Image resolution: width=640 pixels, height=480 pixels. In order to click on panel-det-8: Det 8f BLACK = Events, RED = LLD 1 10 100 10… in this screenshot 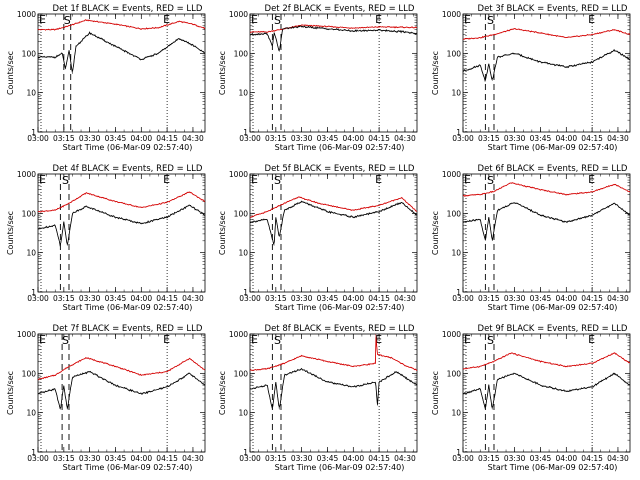, I will do `click(318, 398)`.